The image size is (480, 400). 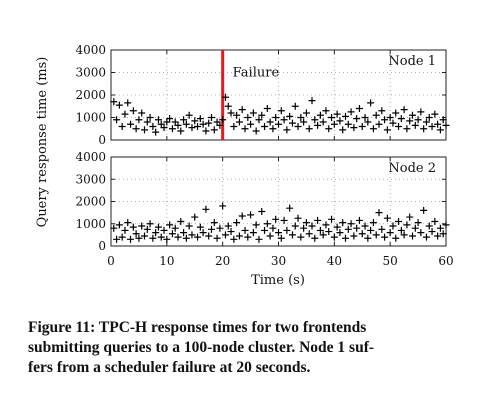 I want to click on y-tick-label: 4000, so click(x=90, y=50).